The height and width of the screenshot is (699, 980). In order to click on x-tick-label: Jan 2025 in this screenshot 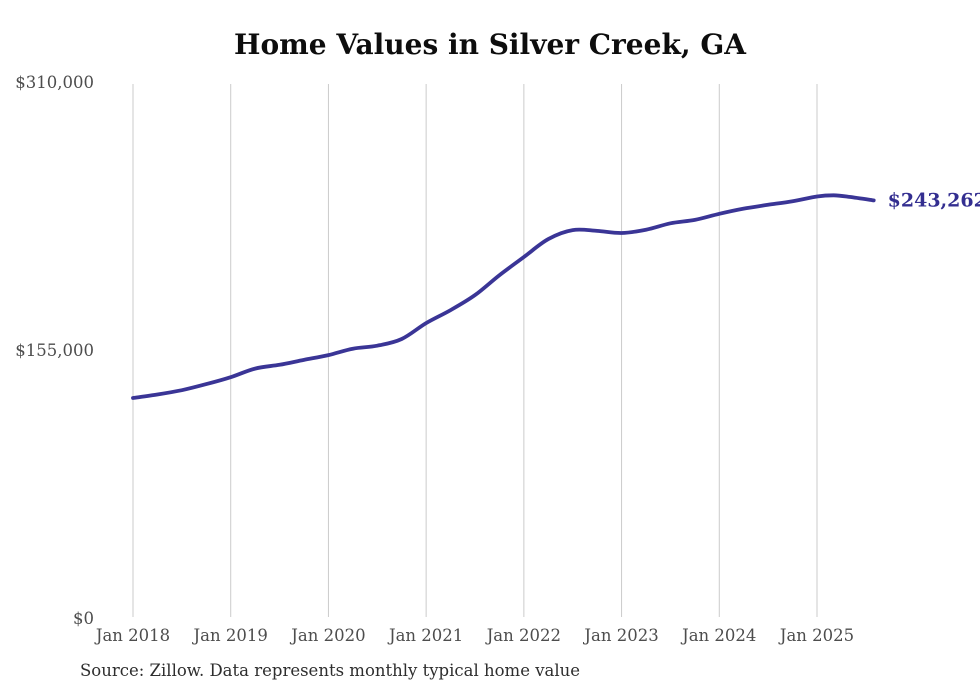, I will do `click(816, 635)`.